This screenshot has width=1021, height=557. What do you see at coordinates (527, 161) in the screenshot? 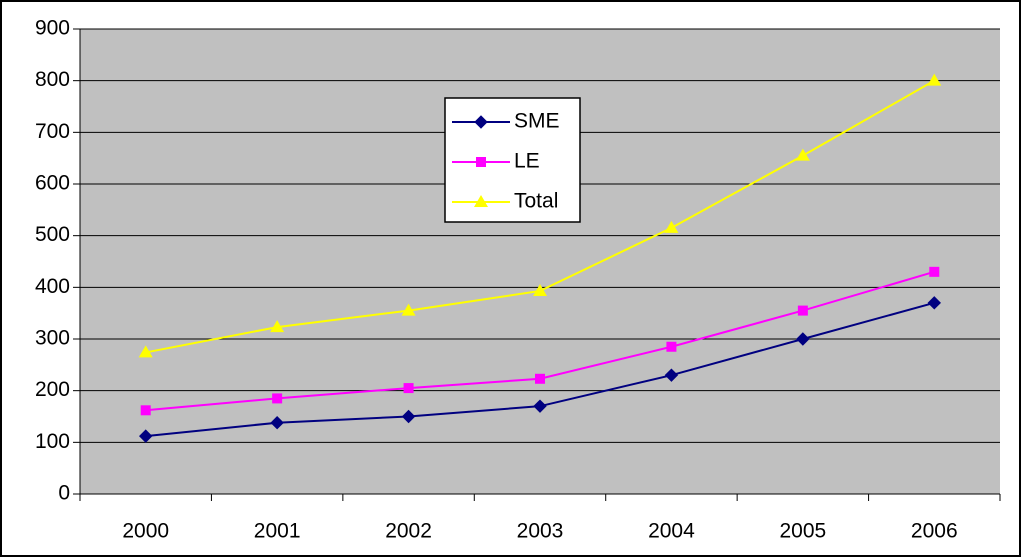
I see `legend-label: LE` at bounding box center [527, 161].